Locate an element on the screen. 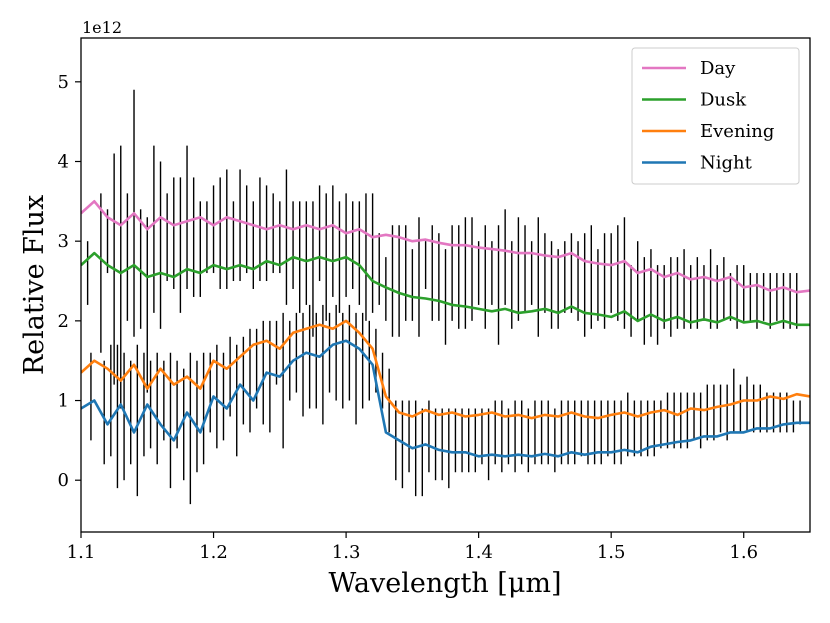 The width and height of the screenshot is (830, 623). legend-label-night: Night is located at coordinates (726, 163).